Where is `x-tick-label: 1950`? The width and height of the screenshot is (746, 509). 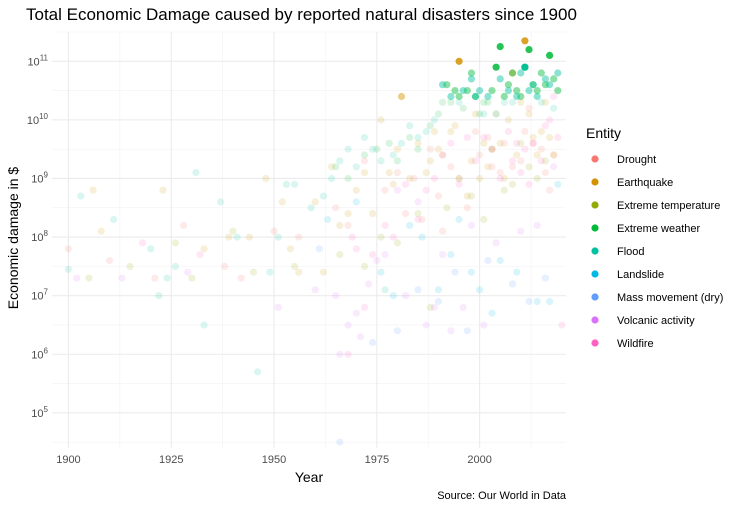
x-tick-label: 1950 is located at coordinates (274, 460).